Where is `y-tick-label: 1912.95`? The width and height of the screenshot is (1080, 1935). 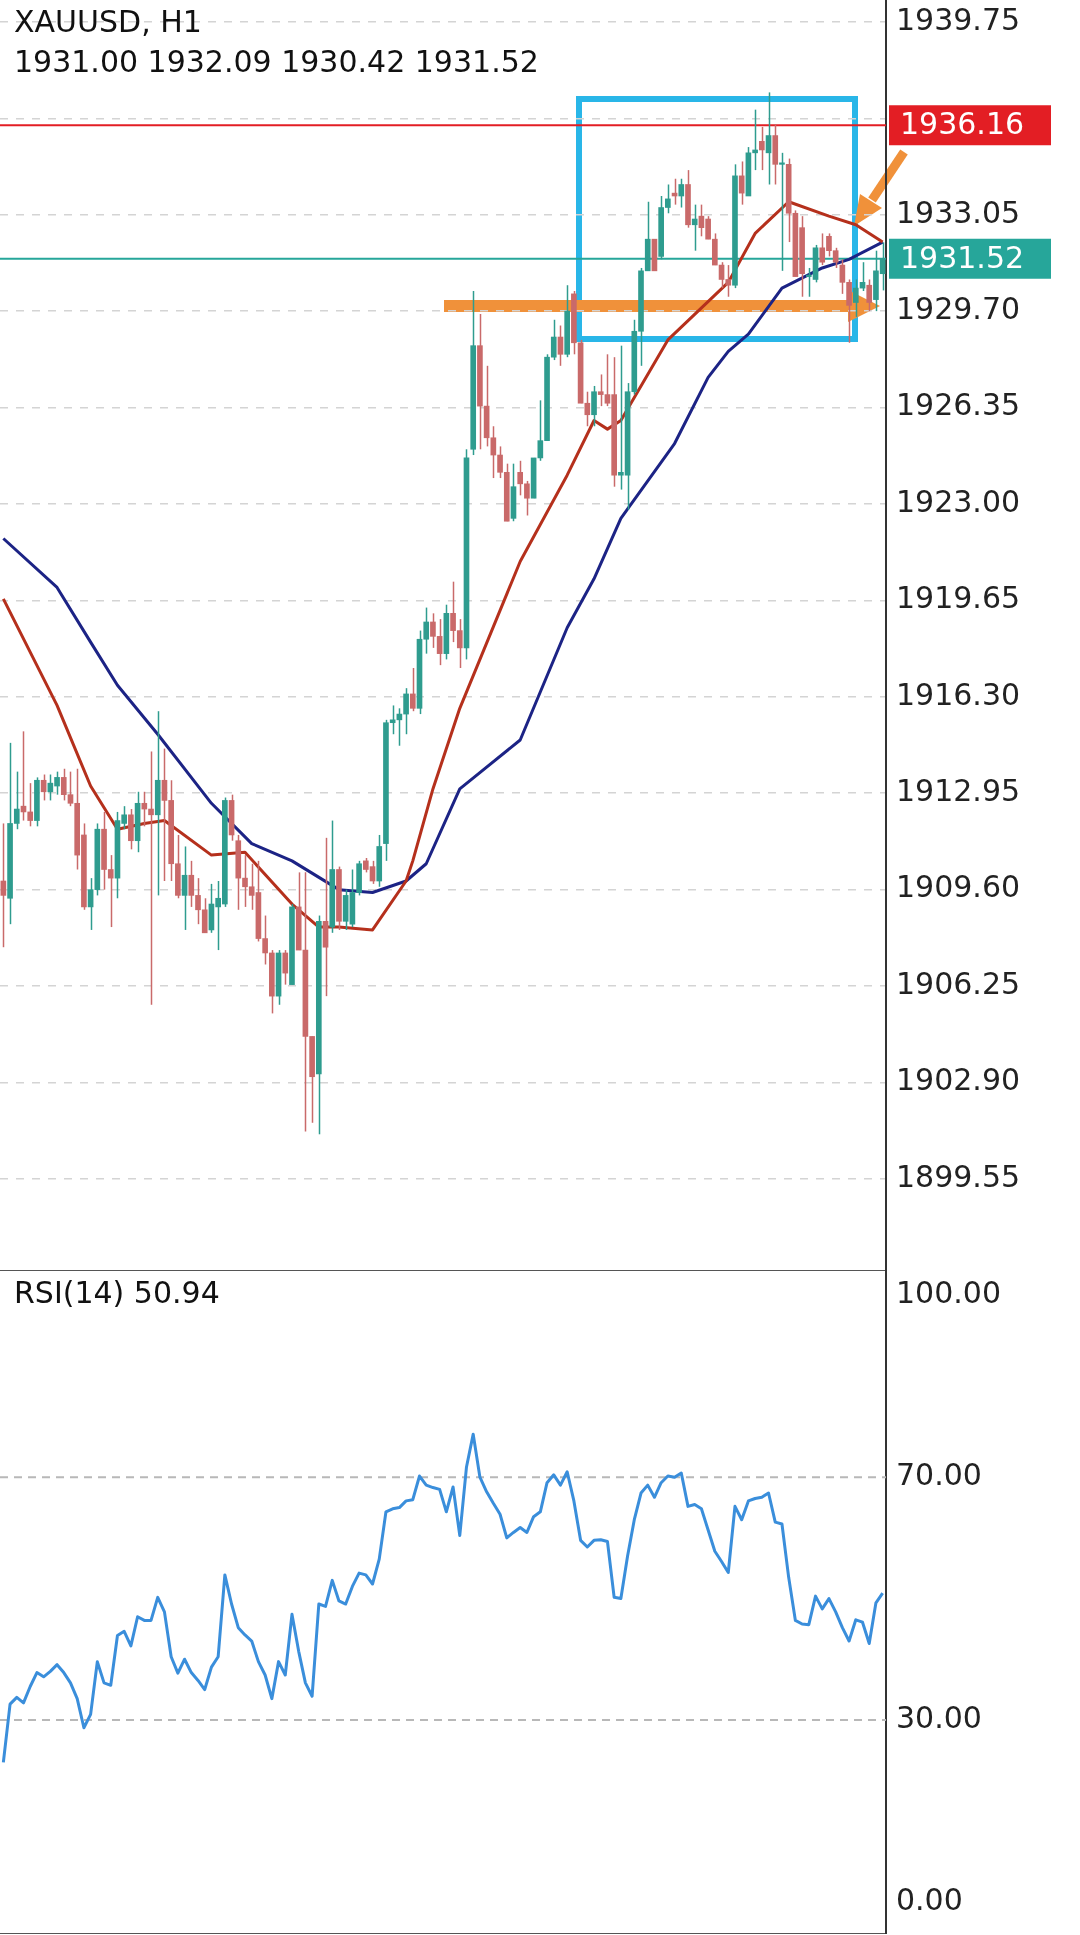 y-tick-label: 1912.95 is located at coordinates (958, 791).